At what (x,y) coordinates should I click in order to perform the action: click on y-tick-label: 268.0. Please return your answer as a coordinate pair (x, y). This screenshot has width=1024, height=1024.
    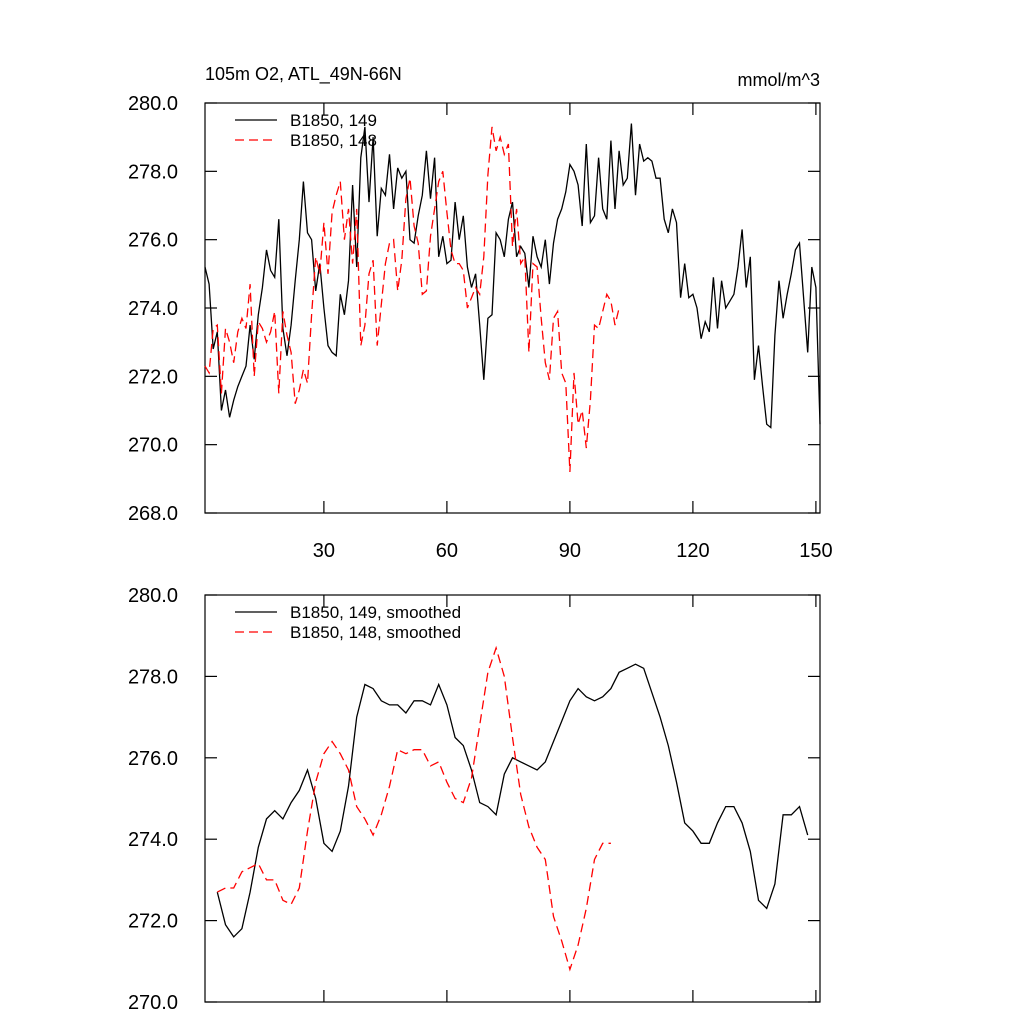
    Looking at the image, I should click on (153, 514).